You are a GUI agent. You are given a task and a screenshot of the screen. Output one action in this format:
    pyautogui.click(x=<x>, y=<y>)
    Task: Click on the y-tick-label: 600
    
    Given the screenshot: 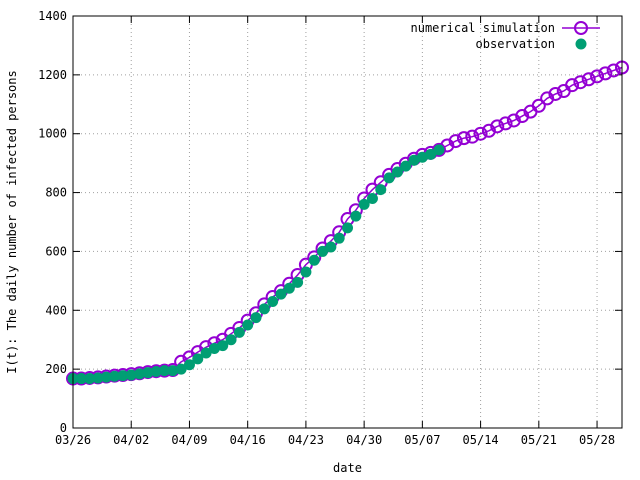 What is the action you would take?
    pyautogui.click(x=56, y=251)
    